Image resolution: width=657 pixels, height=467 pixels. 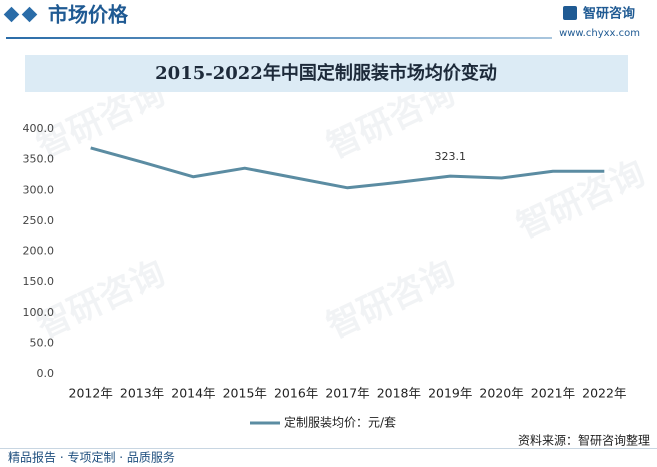 What do you see at coordinates (450, 393) in the screenshot?
I see `x-tick-label: 2019年` at bounding box center [450, 393].